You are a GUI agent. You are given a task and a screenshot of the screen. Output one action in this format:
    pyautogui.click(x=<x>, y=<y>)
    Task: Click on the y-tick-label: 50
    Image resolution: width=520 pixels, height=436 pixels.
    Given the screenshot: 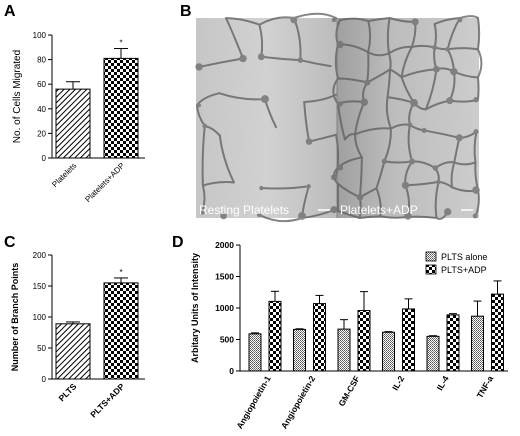 What is the action you would take?
    pyautogui.click(x=41, y=348)
    